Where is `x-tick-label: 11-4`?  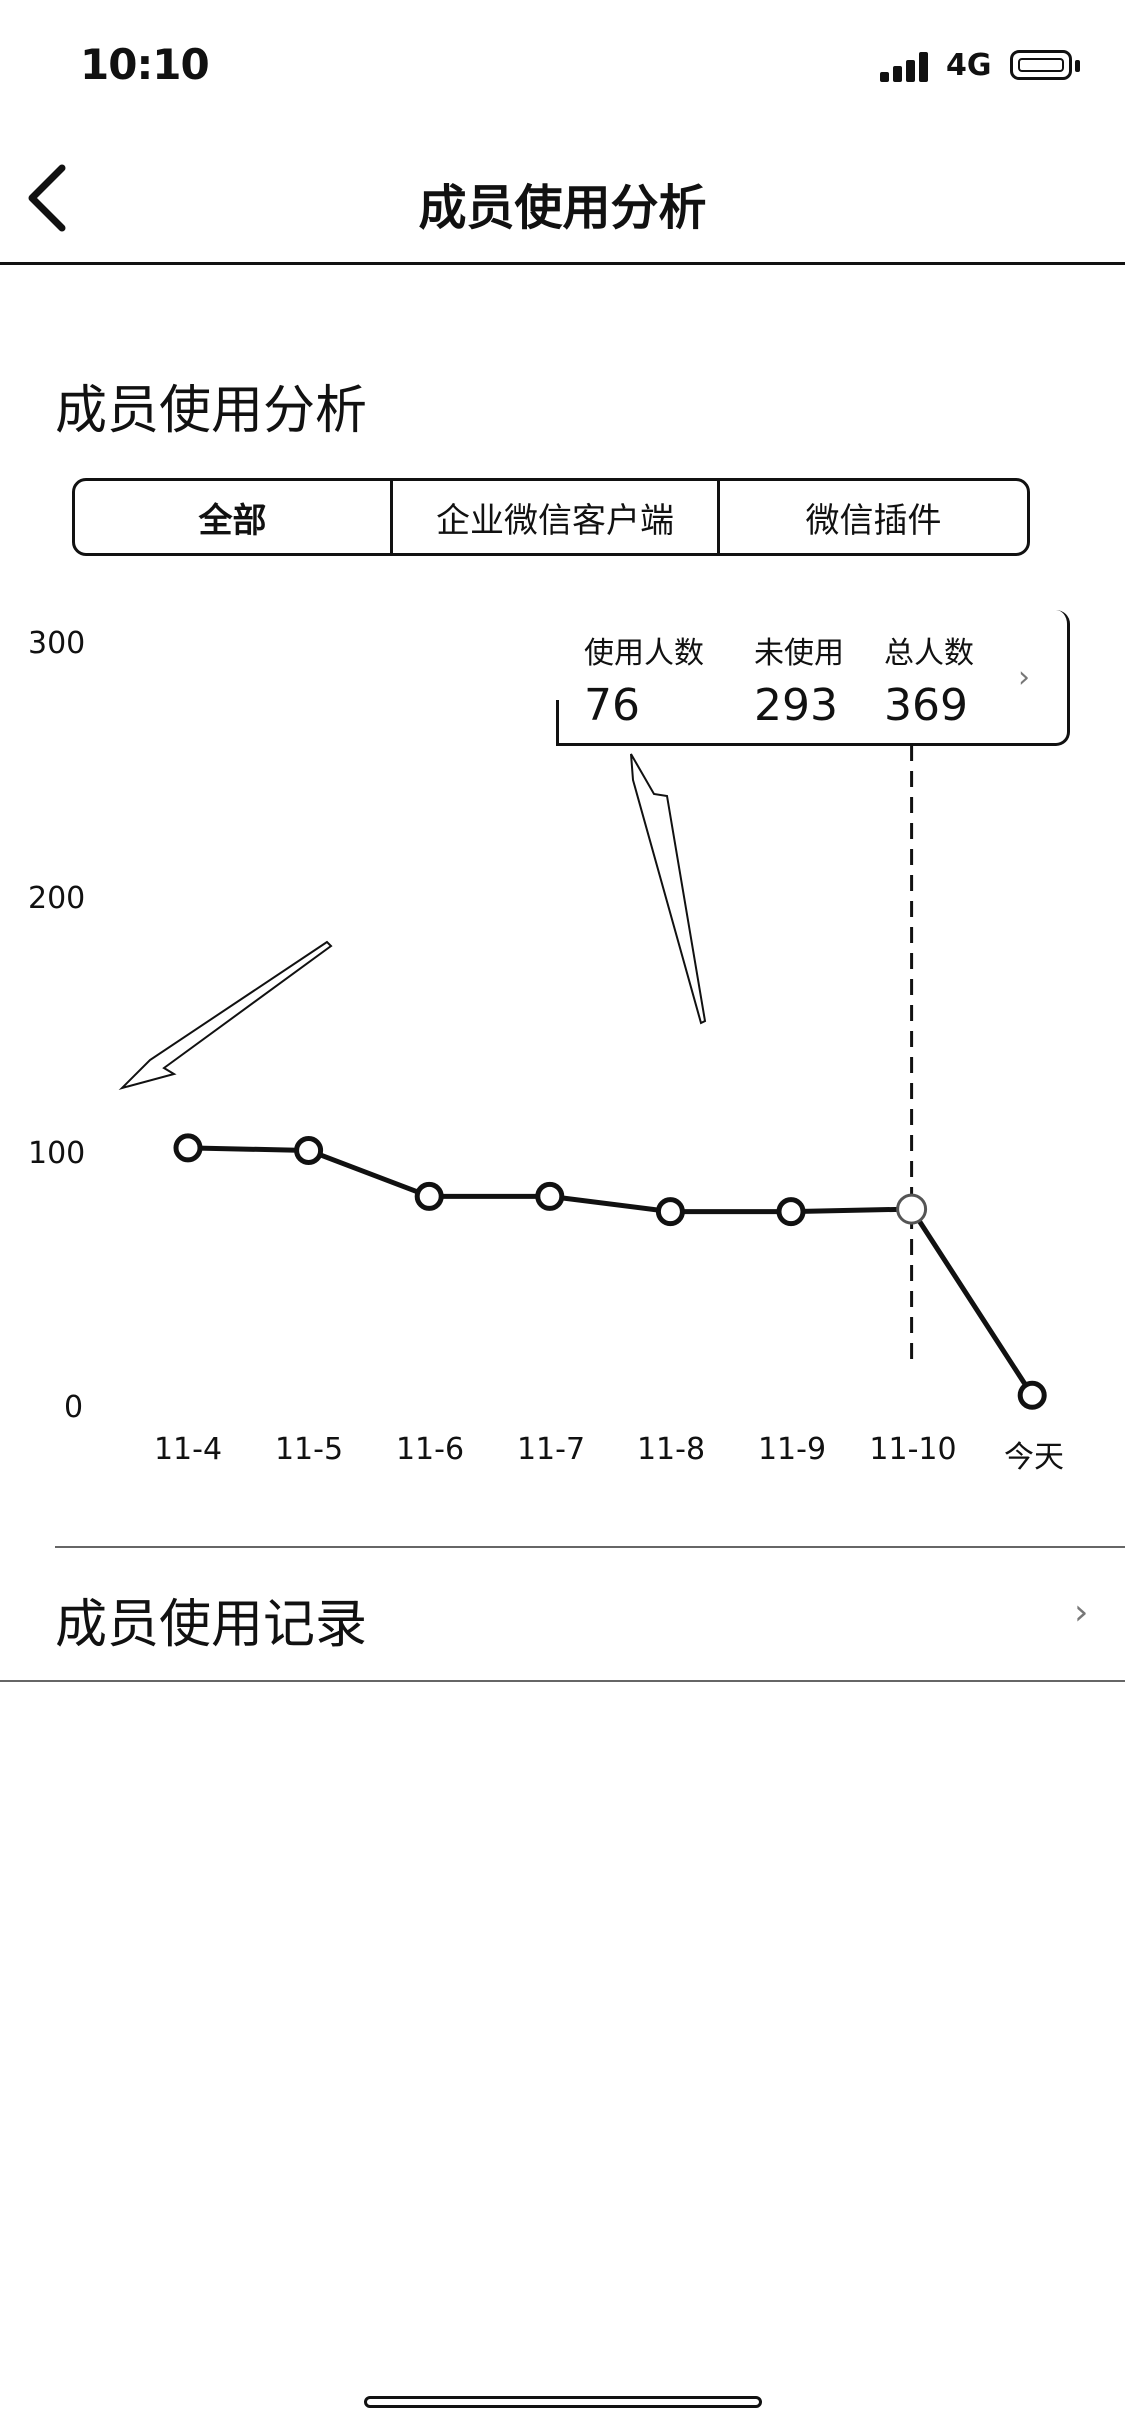
x-tick-label: 11-4 is located at coordinates (188, 1449).